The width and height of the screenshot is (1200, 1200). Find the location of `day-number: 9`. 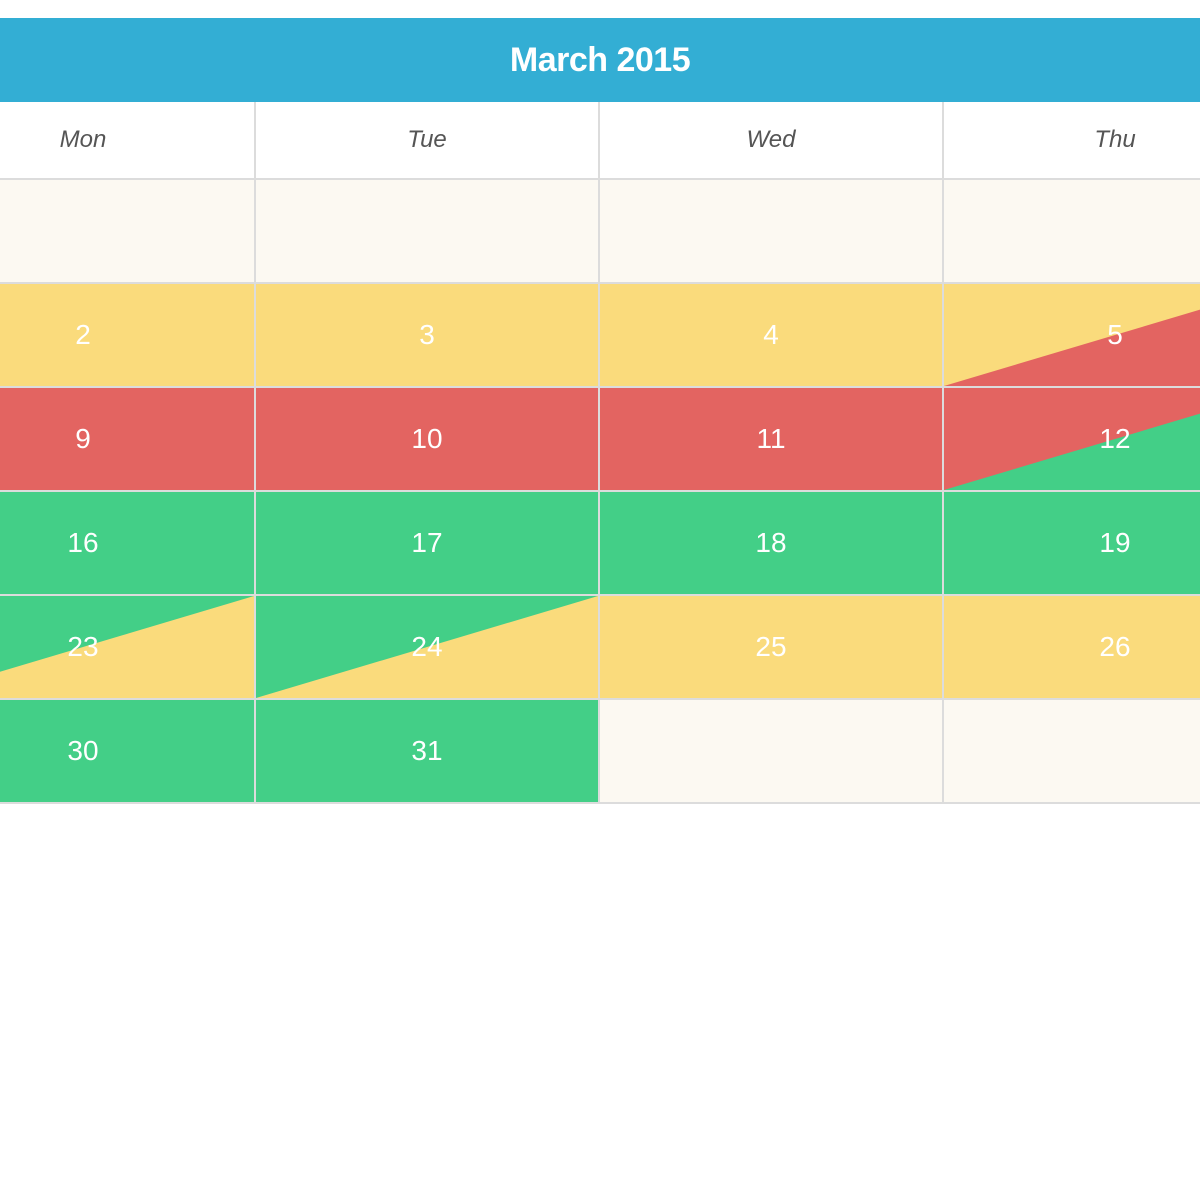

day-number: 9 is located at coordinates (83, 438).